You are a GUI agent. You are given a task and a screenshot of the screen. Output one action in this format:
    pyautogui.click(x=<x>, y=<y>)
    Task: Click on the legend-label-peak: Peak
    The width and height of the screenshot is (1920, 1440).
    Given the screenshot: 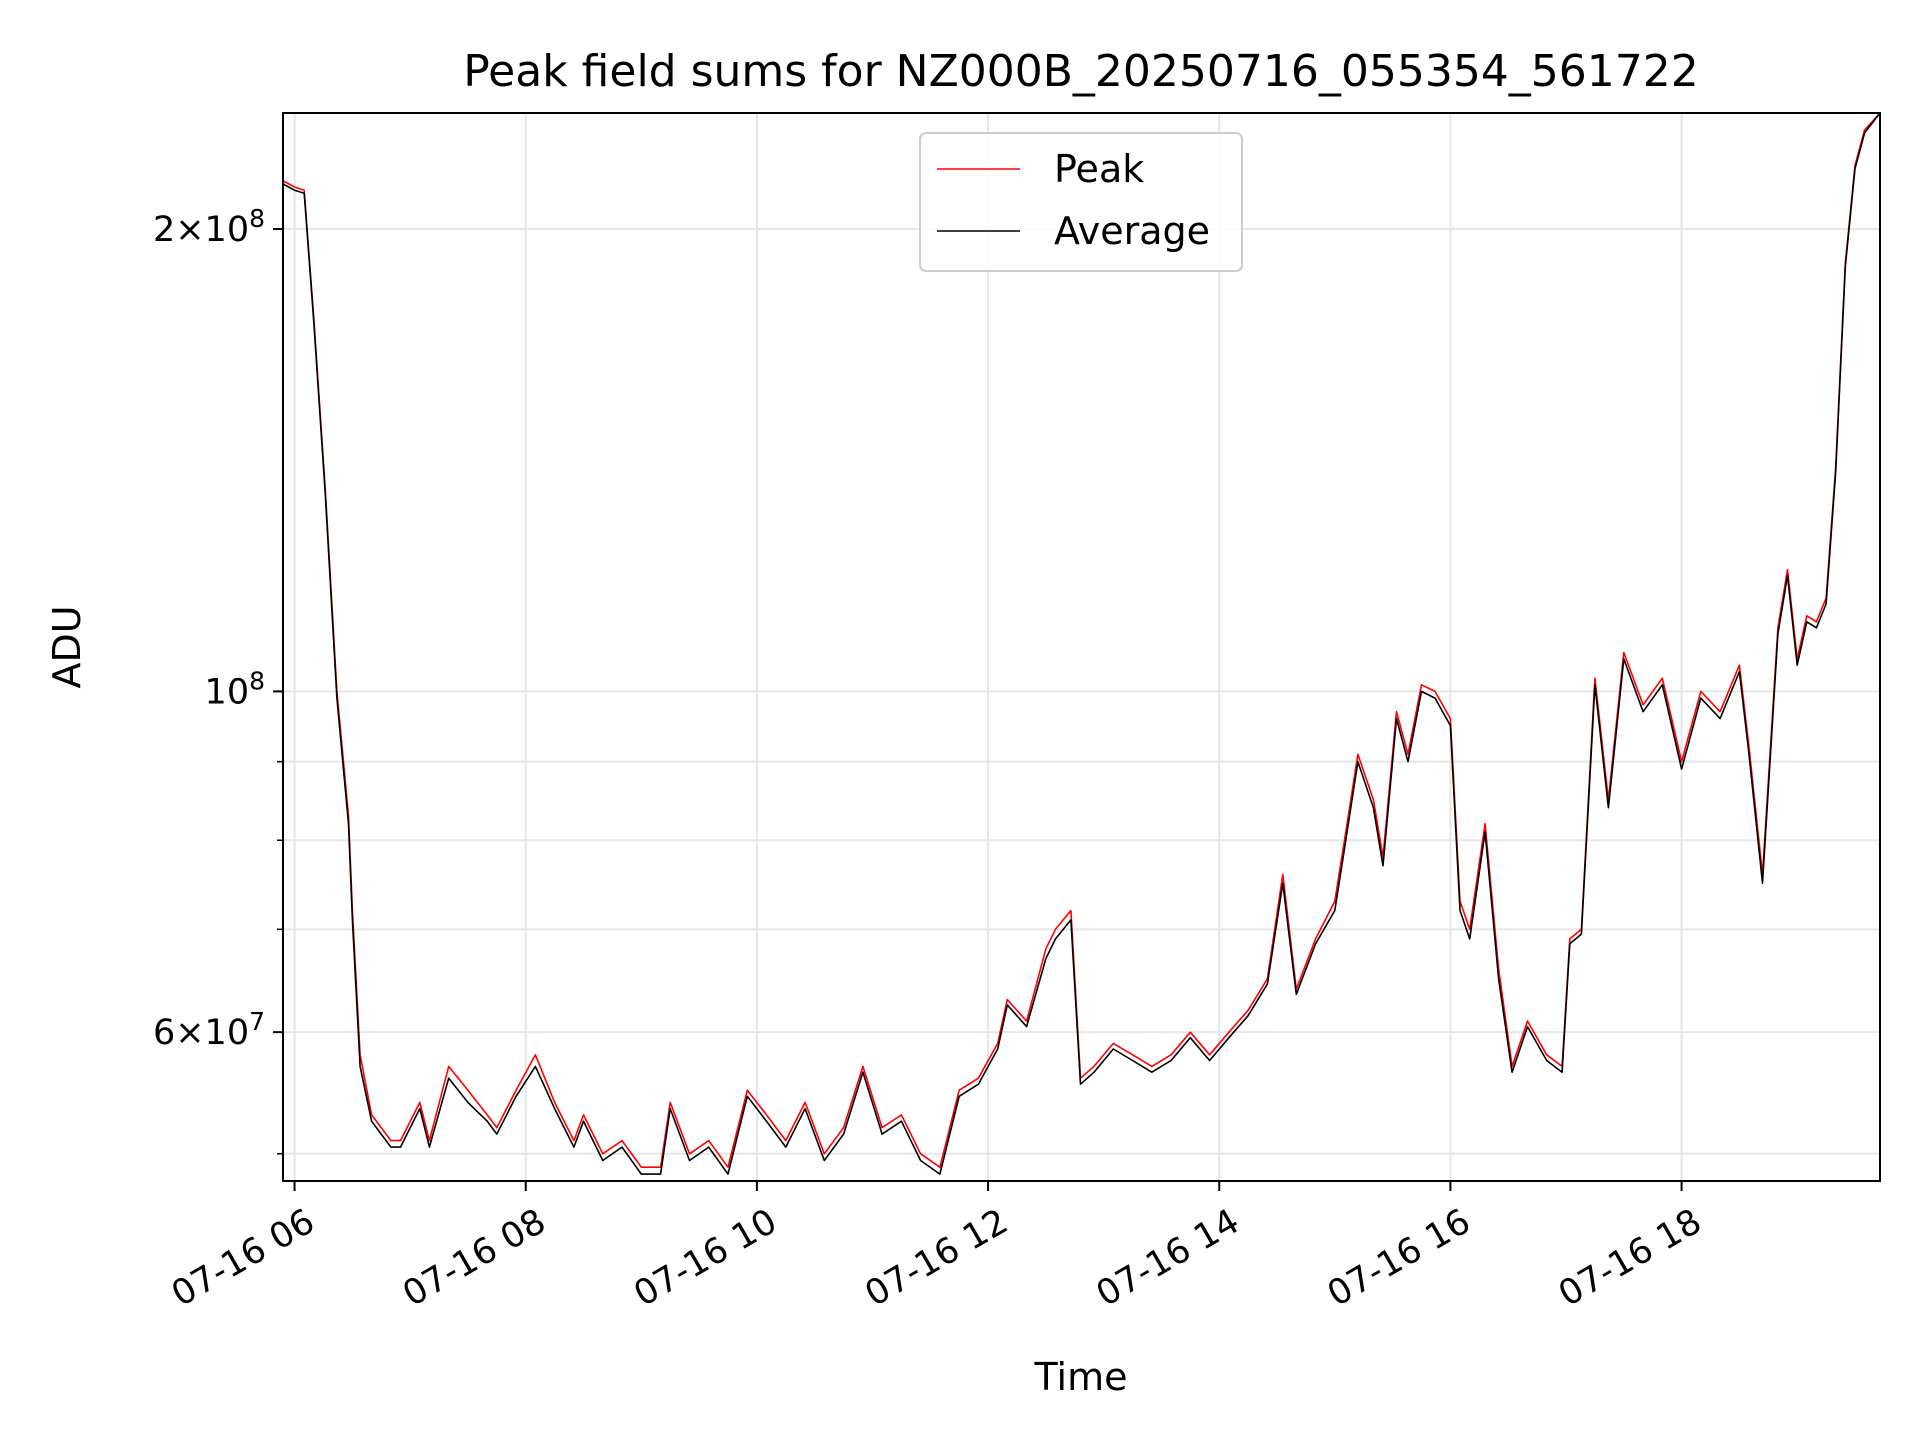 What is the action you would take?
    pyautogui.click(x=1099, y=169)
    